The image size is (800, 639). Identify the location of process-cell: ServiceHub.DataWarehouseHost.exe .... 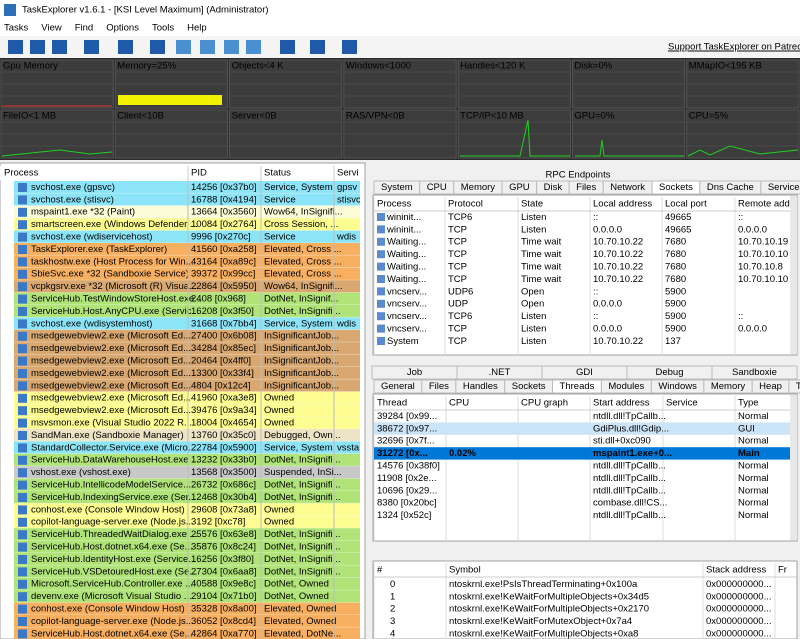
(115, 460).